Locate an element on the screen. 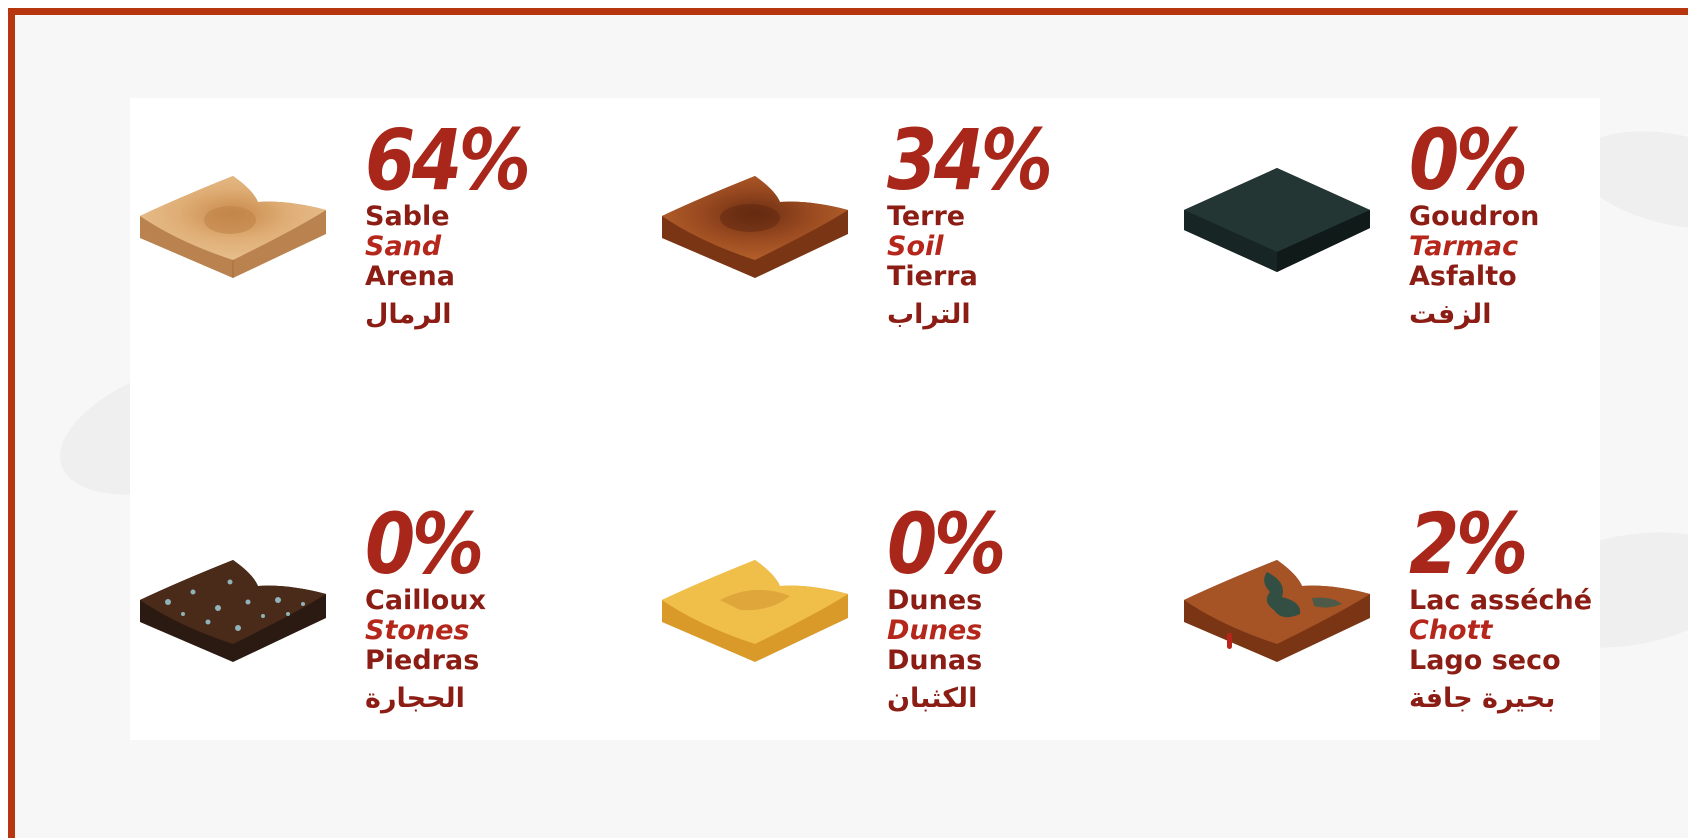  terrain-item-soil: 34% Terre Soil Tierra التراب is located at coordinates (912, 223).